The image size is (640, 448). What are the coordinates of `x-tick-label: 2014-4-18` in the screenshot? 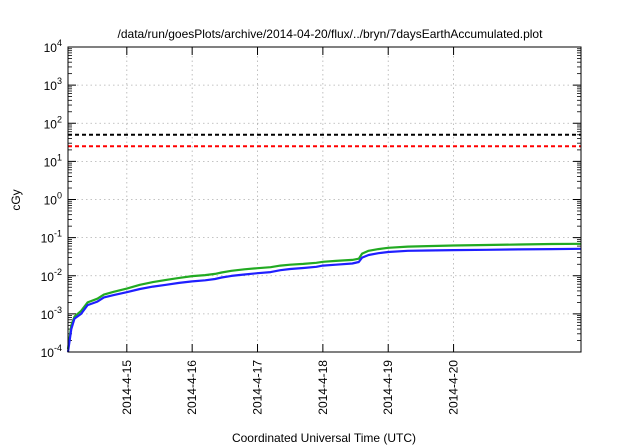 It's located at (323, 387).